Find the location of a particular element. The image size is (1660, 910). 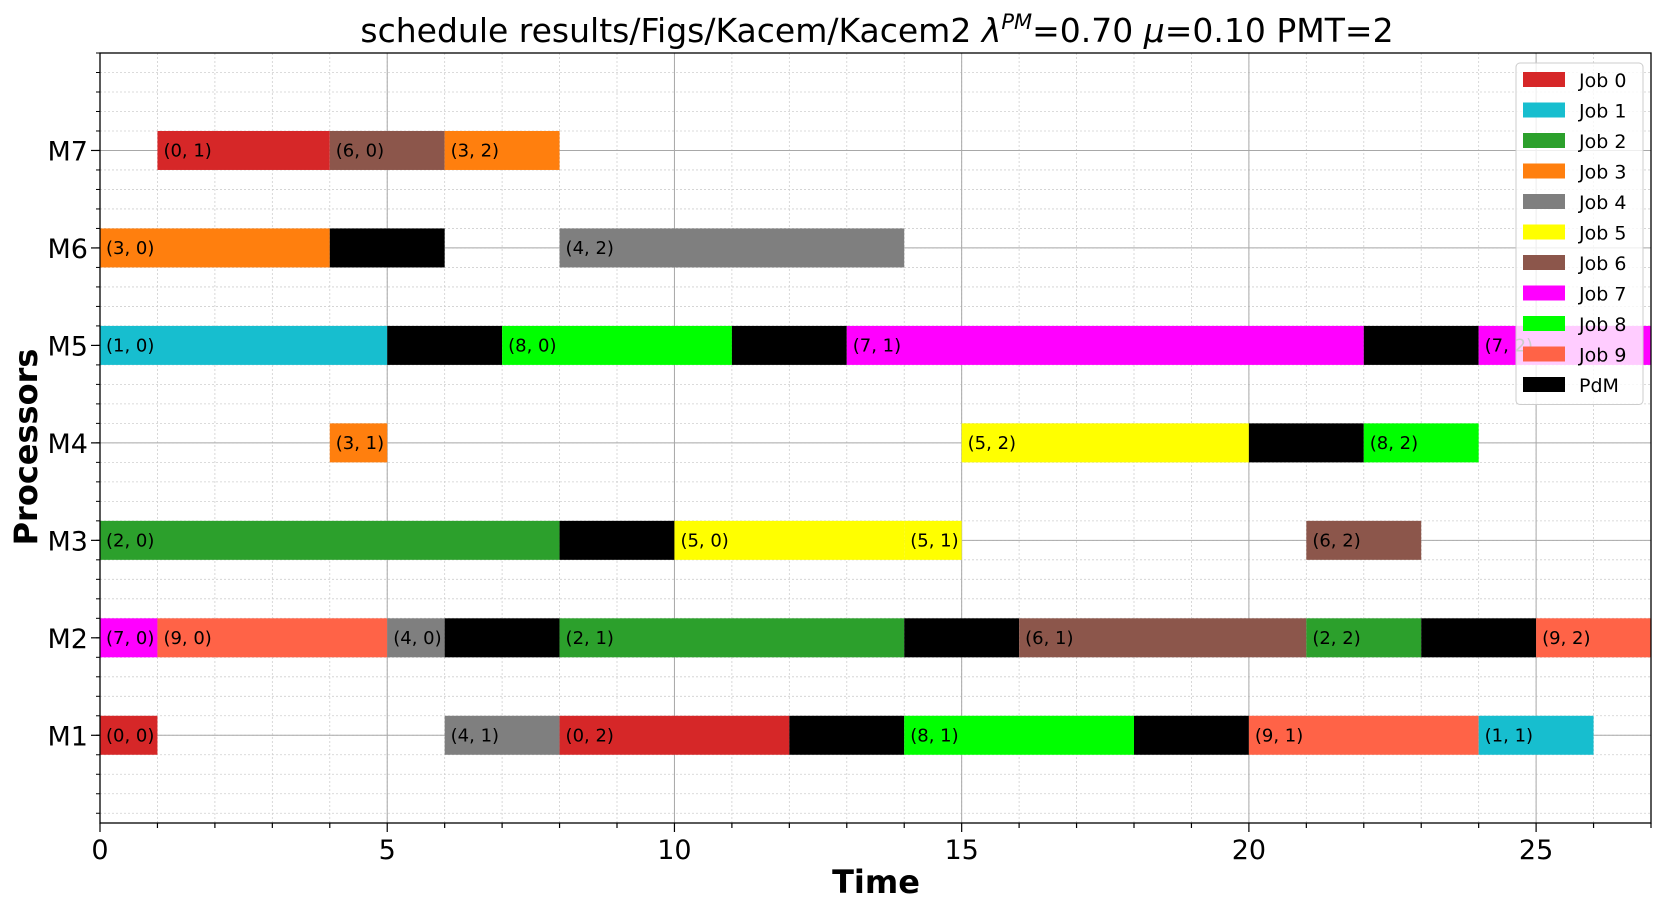

y-tick-label: M3 is located at coordinates (68, 541).